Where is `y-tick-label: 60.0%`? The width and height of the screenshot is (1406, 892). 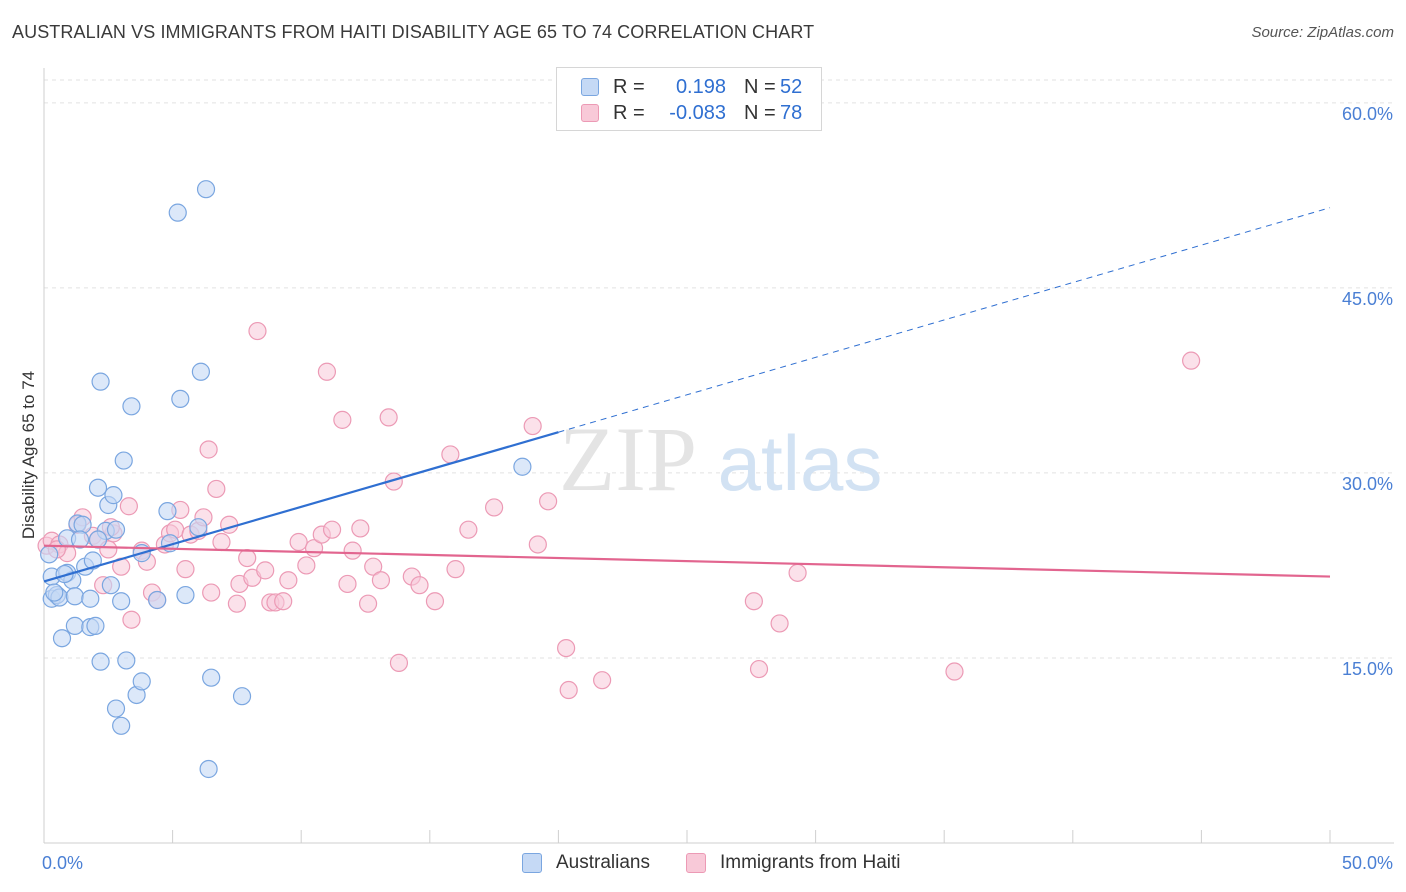 y-tick-label: 60.0% is located at coordinates (1367, 114).